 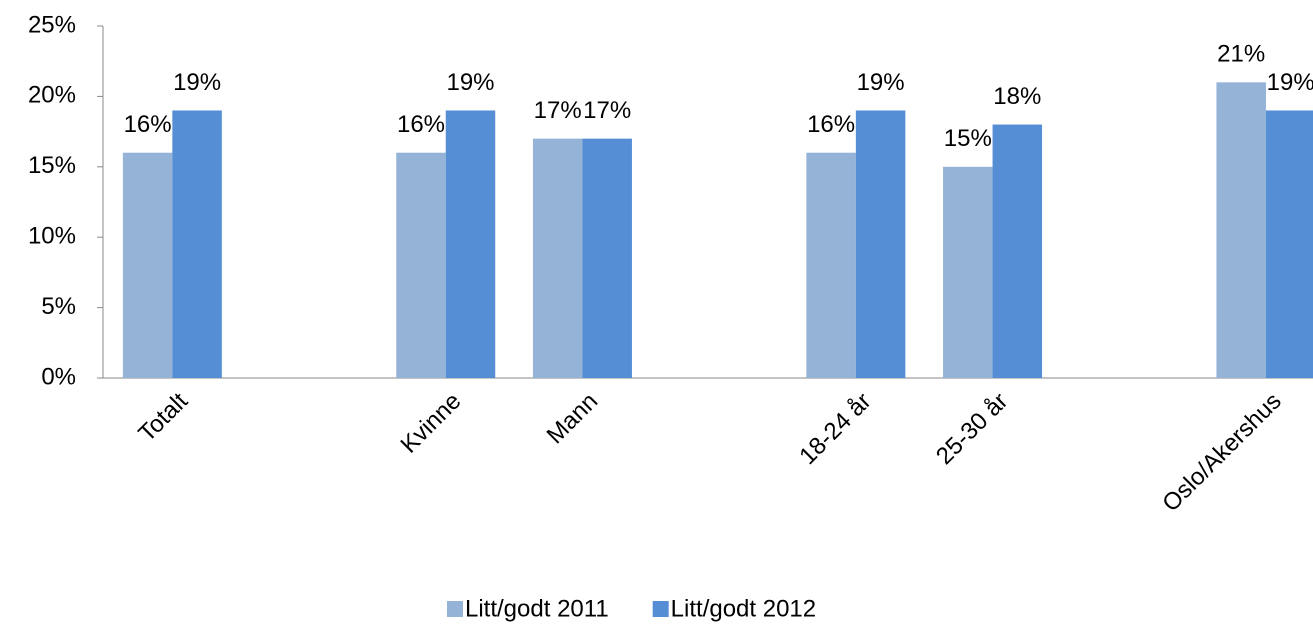 I want to click on data-label: 21%, so click(x=1241, y=54).